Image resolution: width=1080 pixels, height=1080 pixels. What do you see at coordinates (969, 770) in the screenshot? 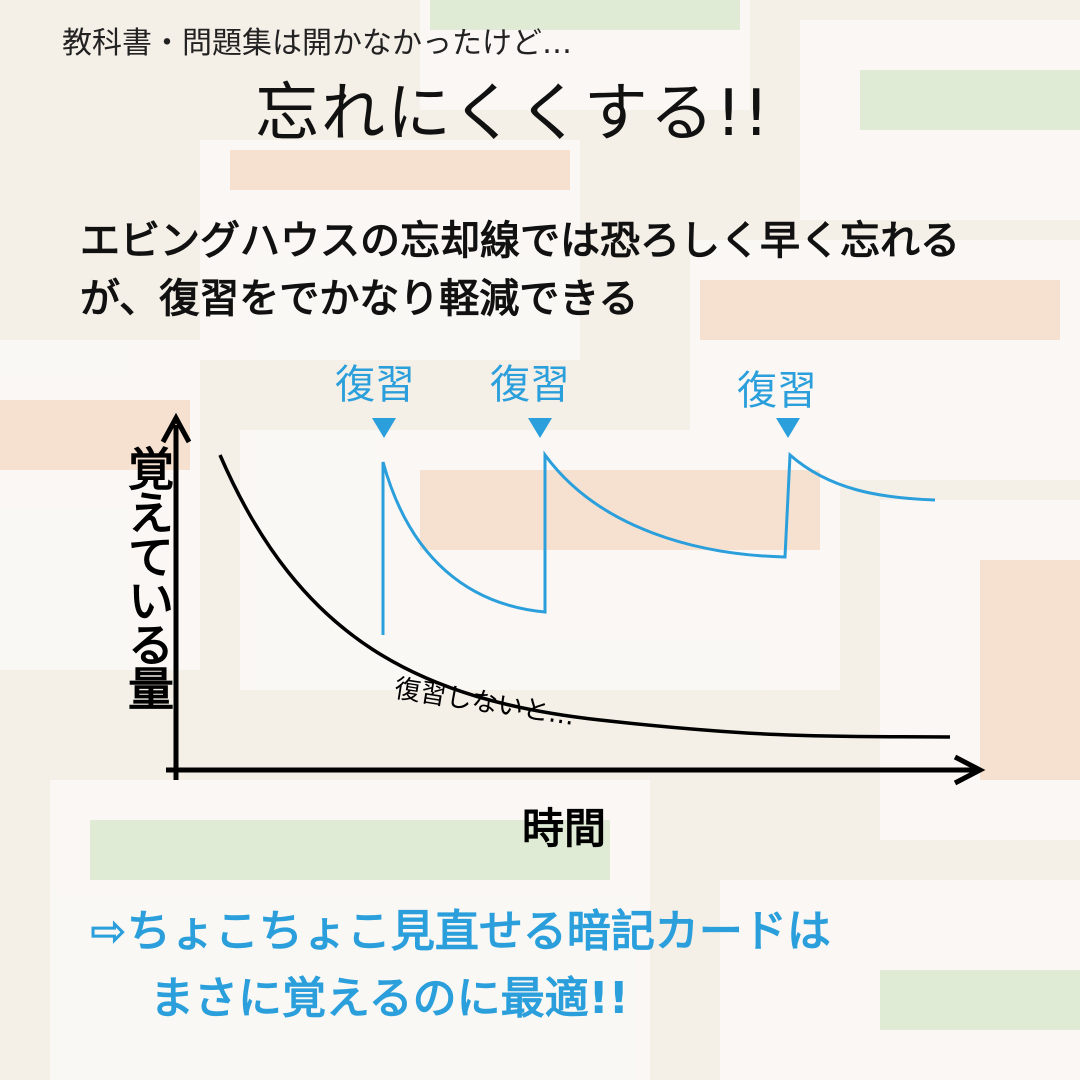
I see `x-axis-arrowhead` at bounding box center [969, 770].